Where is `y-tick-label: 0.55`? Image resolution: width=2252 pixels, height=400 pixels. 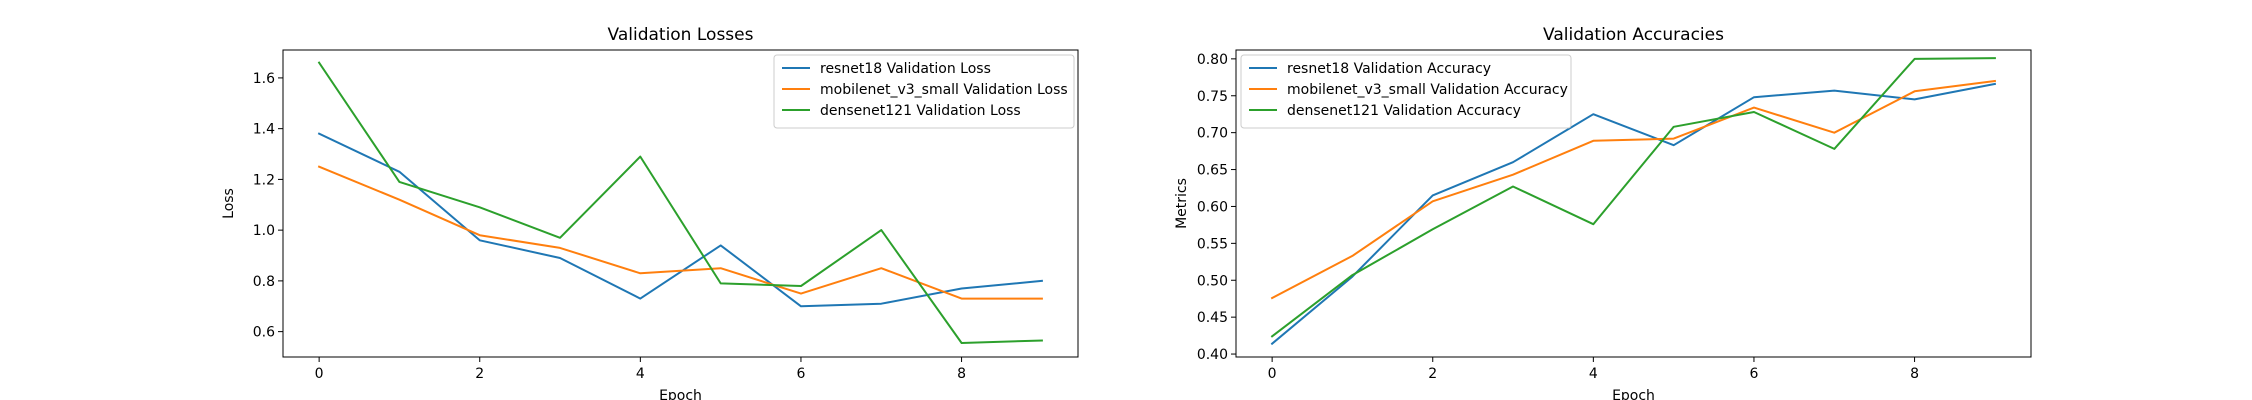 y-tick-label: 0.55 is located at coordinates (1212, 244).